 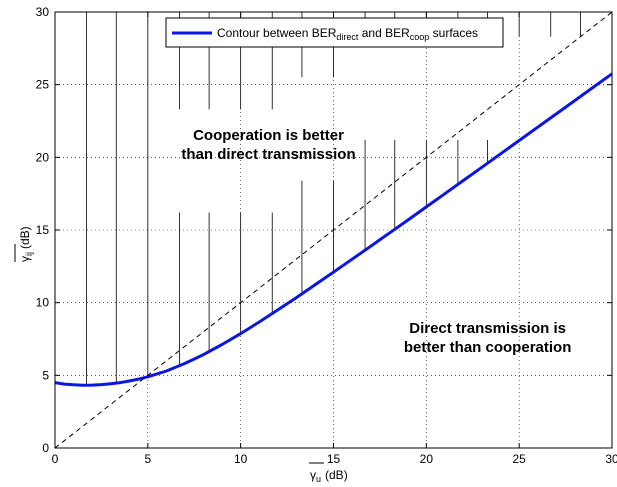 I want to click on annotation-text: than direct transmission, so click(x=268, y=154).